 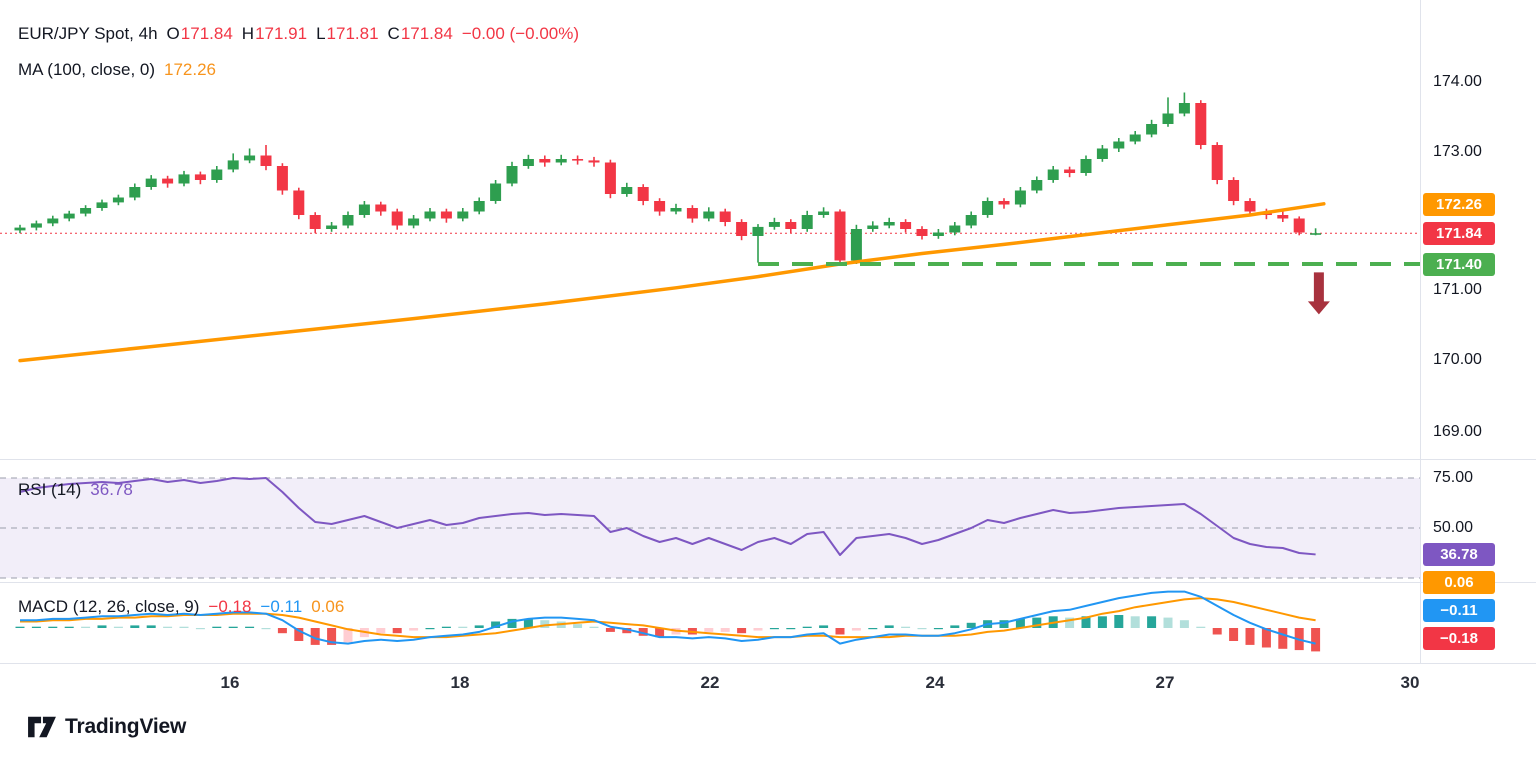 I want to click on change-value: −0.00 (−0.00%), so click(x=520, y=33).